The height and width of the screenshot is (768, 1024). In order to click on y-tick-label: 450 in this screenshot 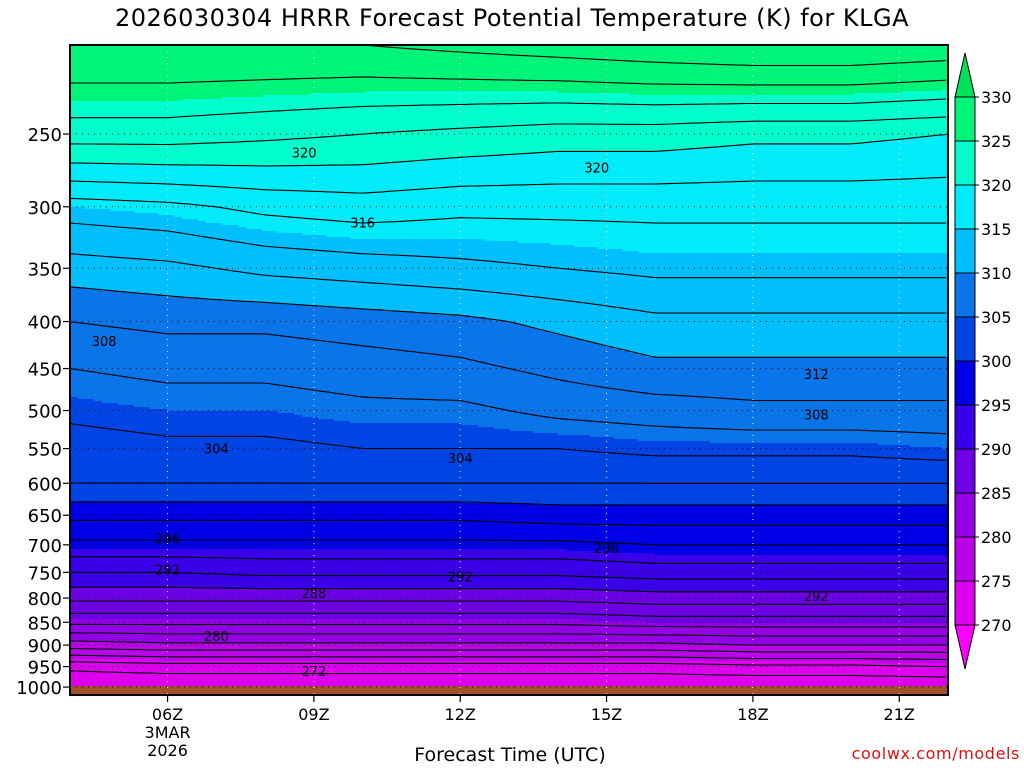, I will do `click(45, 370)`.